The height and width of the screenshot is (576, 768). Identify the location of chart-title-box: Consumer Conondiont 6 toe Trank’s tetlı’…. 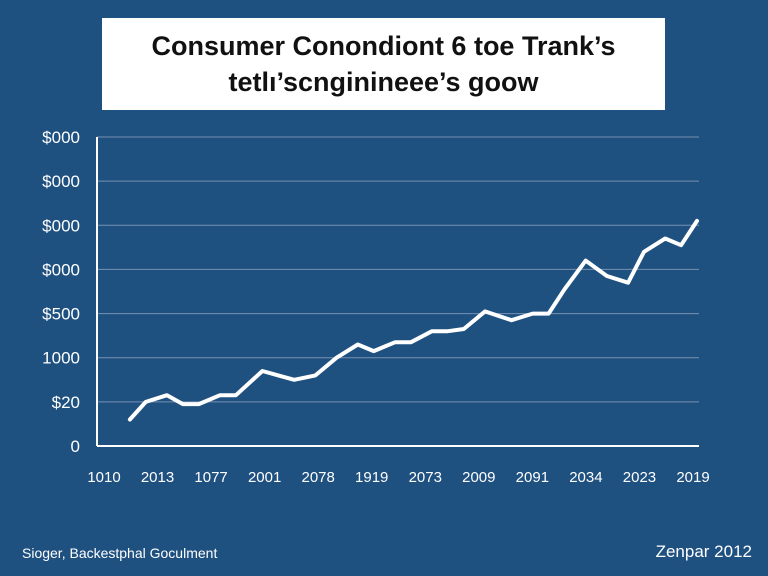
(383, 64).